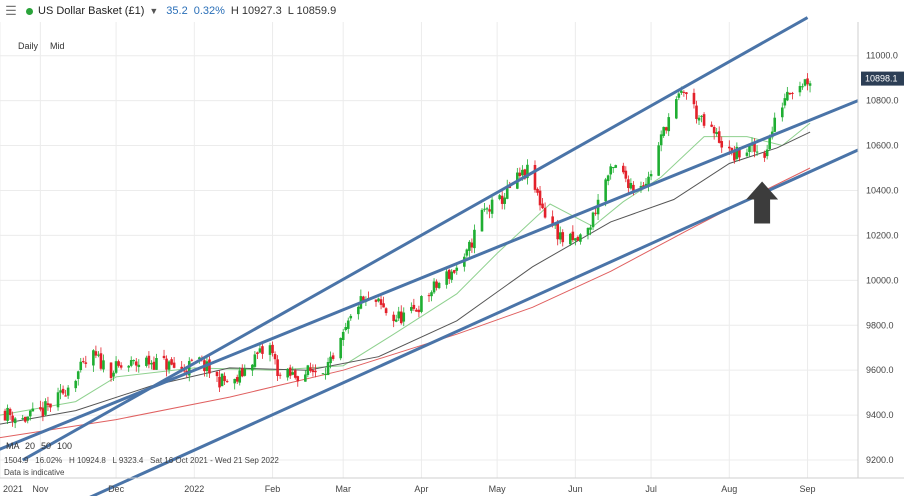 The height and width of the screenshot is (496, 904). Describe the element at coordinates (154, 11) in the screenshot. I see `chevron-down-icon: ▼` at that location.